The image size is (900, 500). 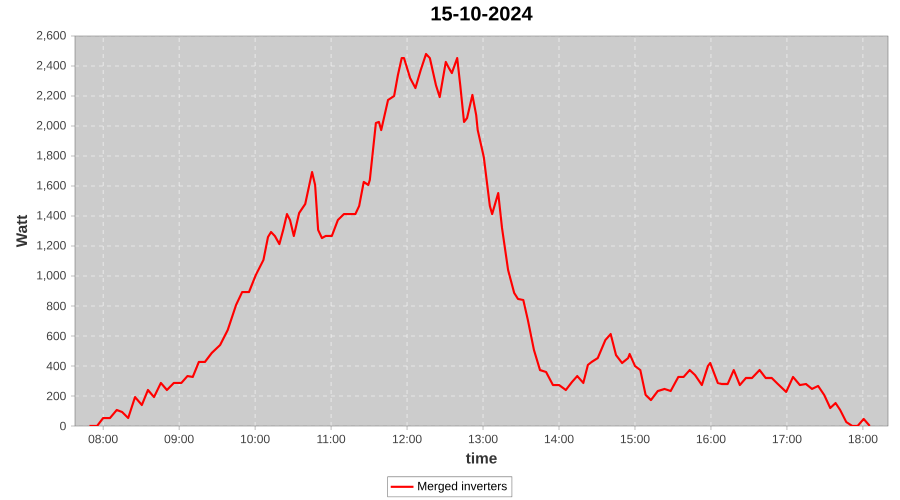 What do you see at coordinates (51, 216) in the screenshot?
I see `y-tick-label: 1,400` at bounding box center [51, 216].